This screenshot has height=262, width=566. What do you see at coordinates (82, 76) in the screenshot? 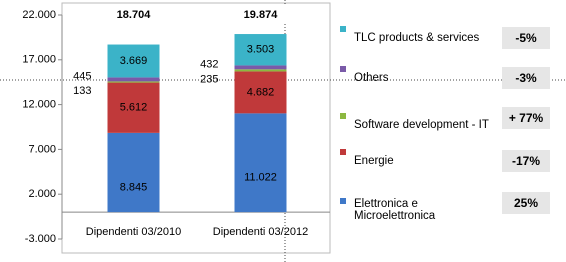
I see `value-label: 445` at bounding box center [82, 76].